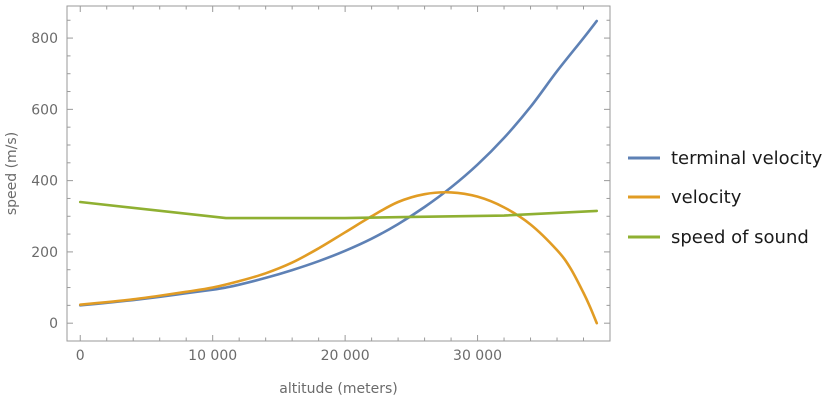 The width and height of the screenshot is (839, 405). What do you see at coordinates (44, 110) in the screenshot?
I see `y-tick-label: 600` at bounding box center [44, 110].